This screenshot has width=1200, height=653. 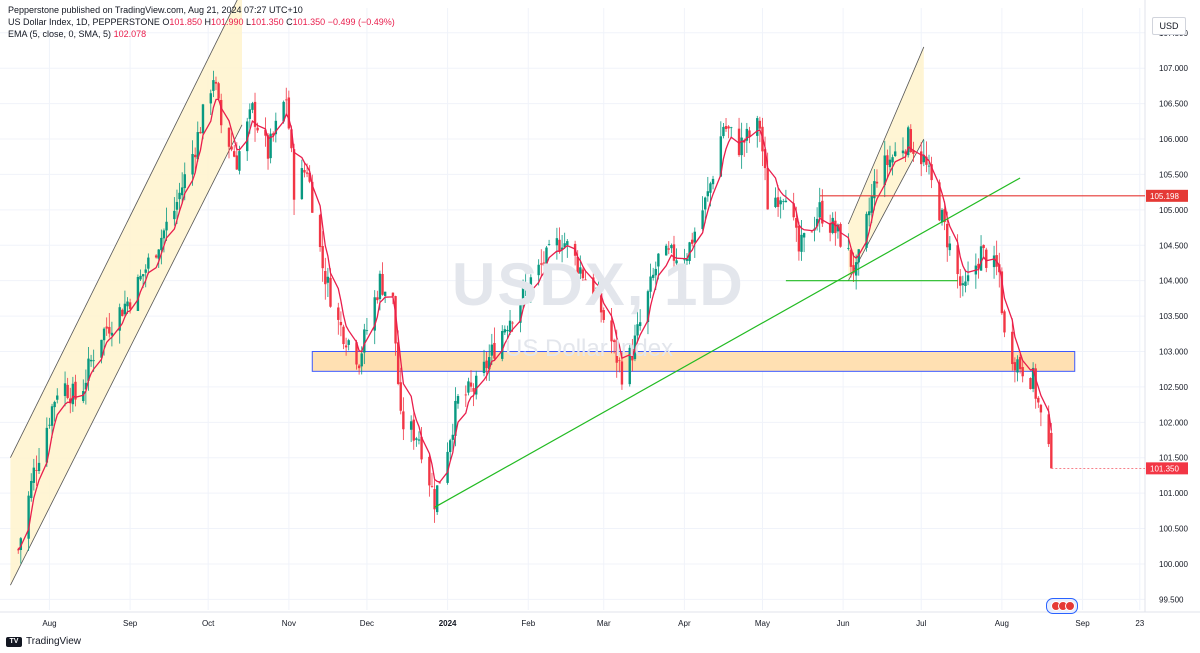 I want to click on symbol-name-watermark: US Dollar Index, so click(x=589, y=348).